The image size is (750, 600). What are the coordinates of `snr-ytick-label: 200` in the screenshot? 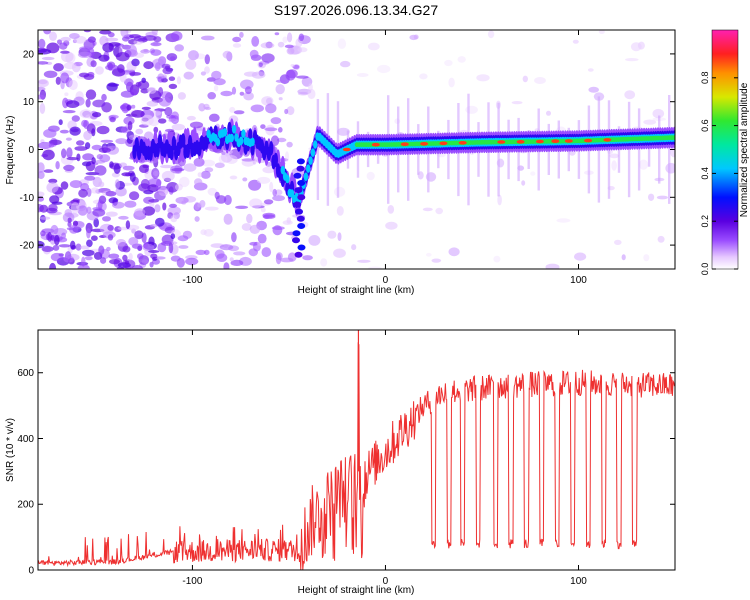 It's located at (25, 505).